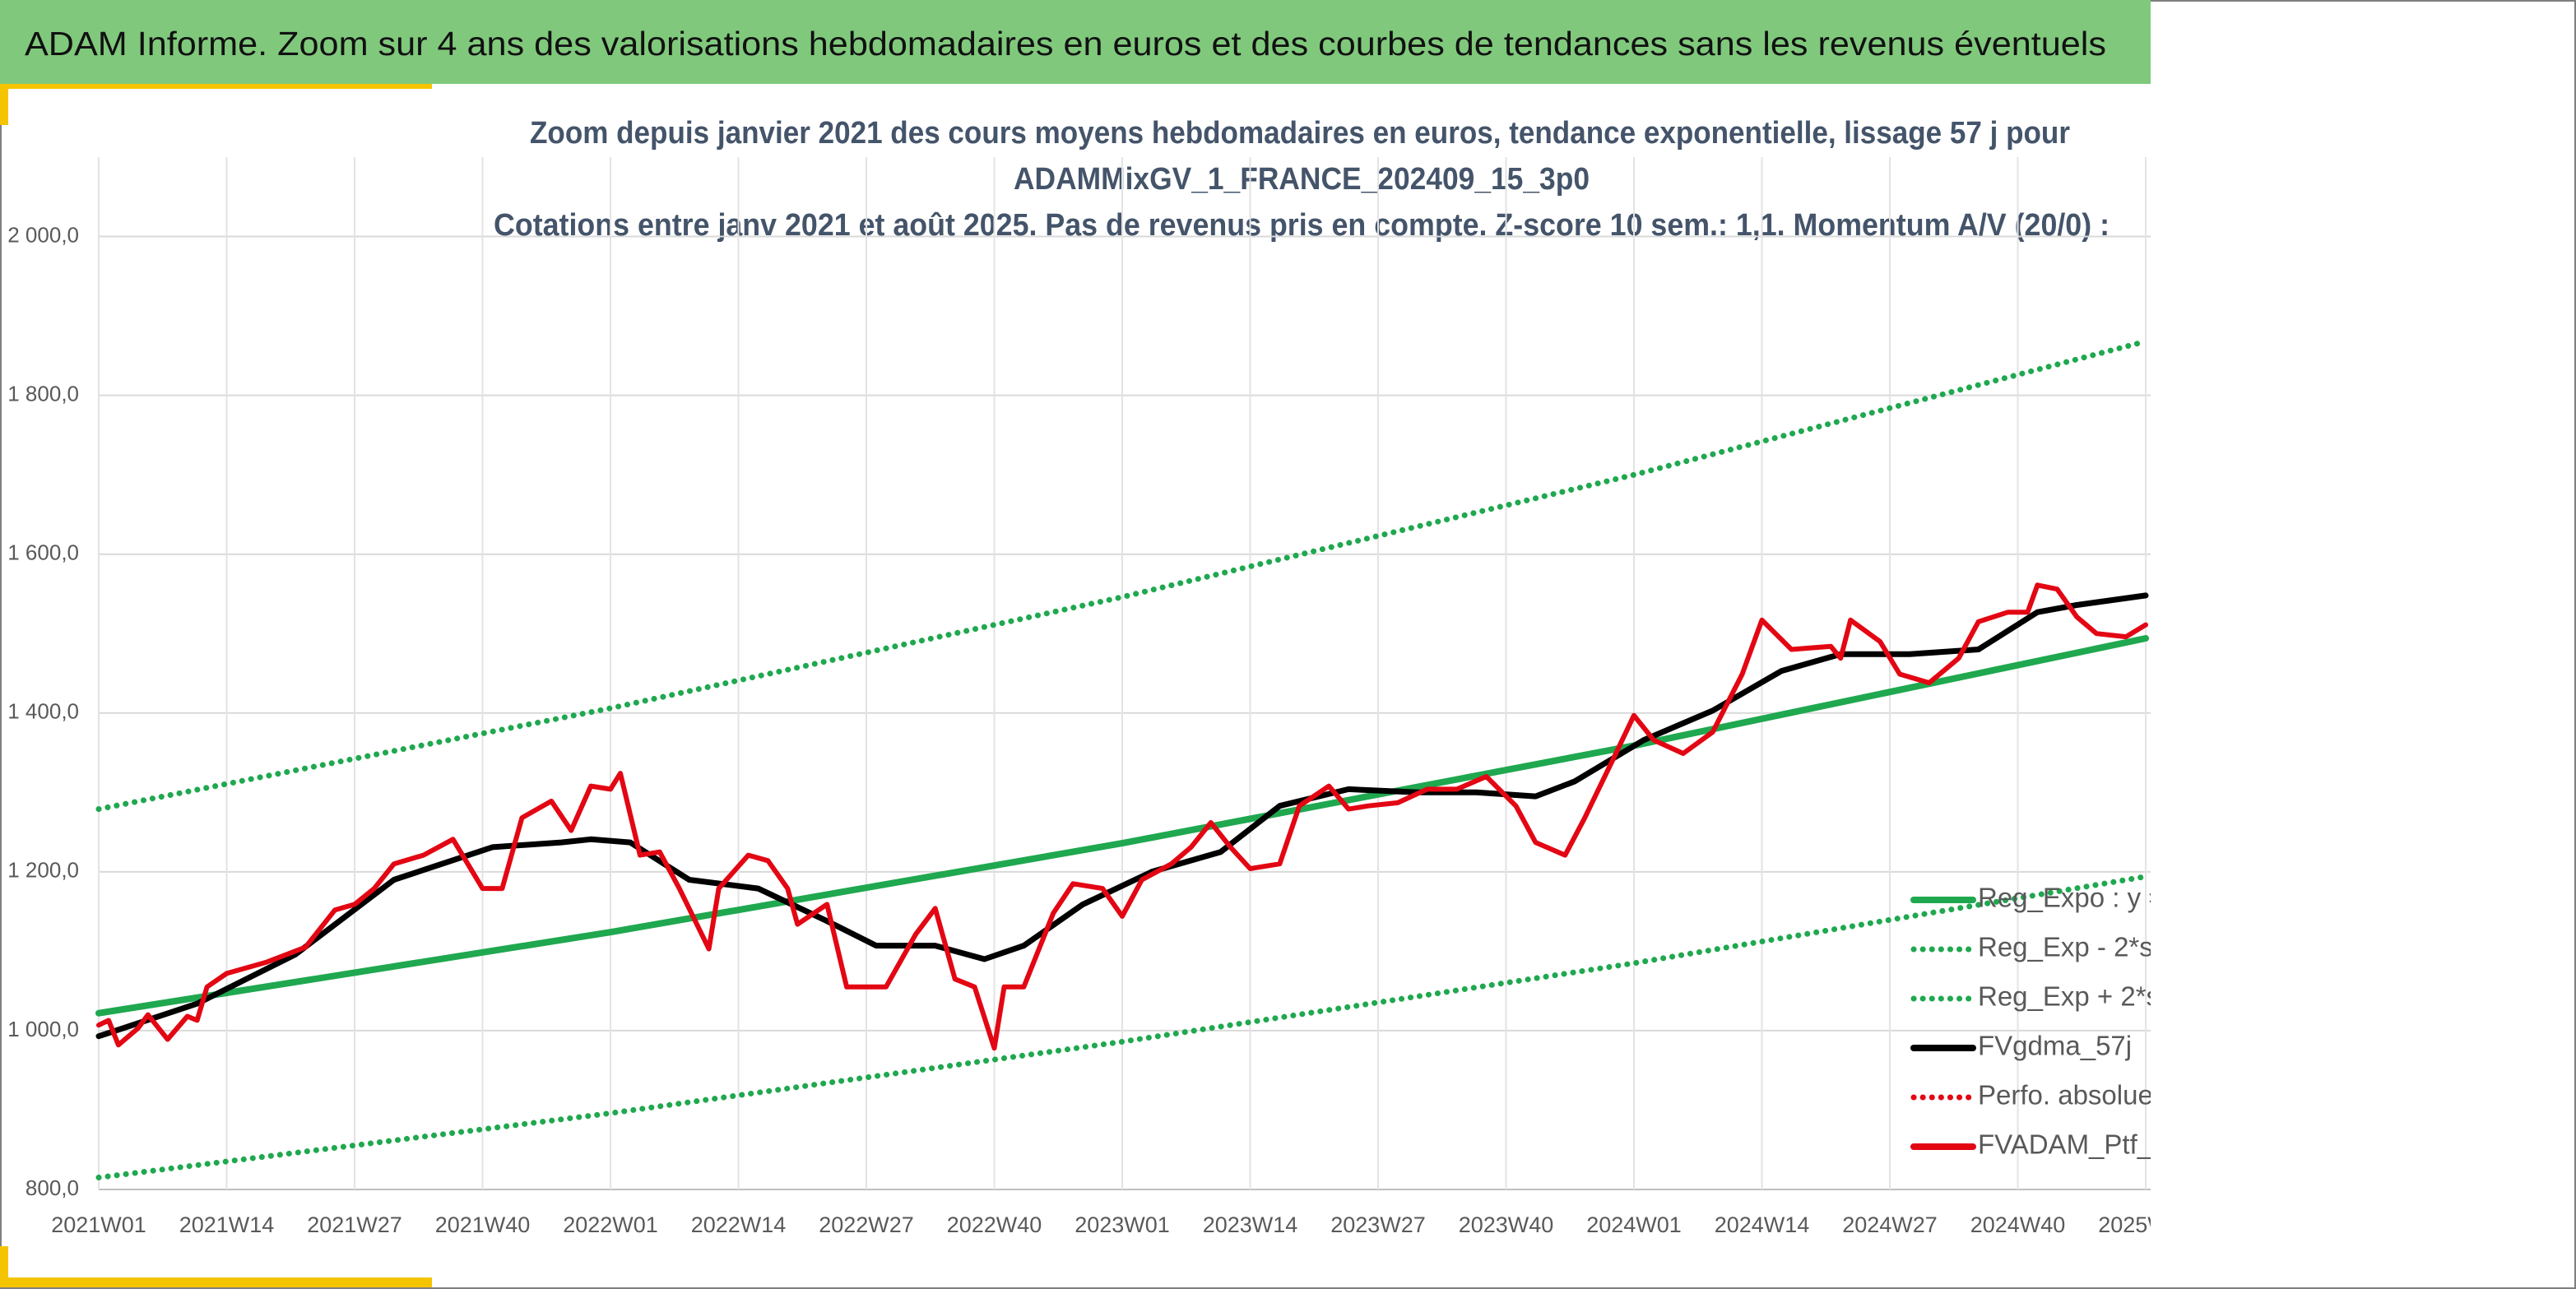  I want to click on x-tick-label: 2024W40, so click(2018, 1224).